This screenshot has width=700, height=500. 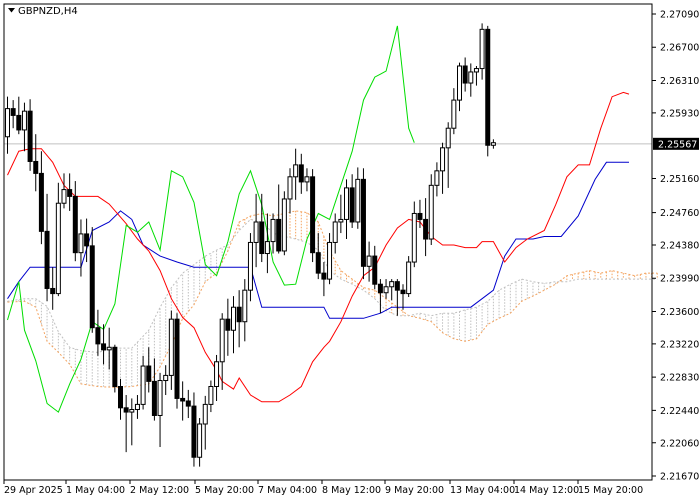 What do you see at coordinates (546, 490) in the screenshot?
I see `x-tick-label: 14 May 12:00` at bounding box center [546, 490].